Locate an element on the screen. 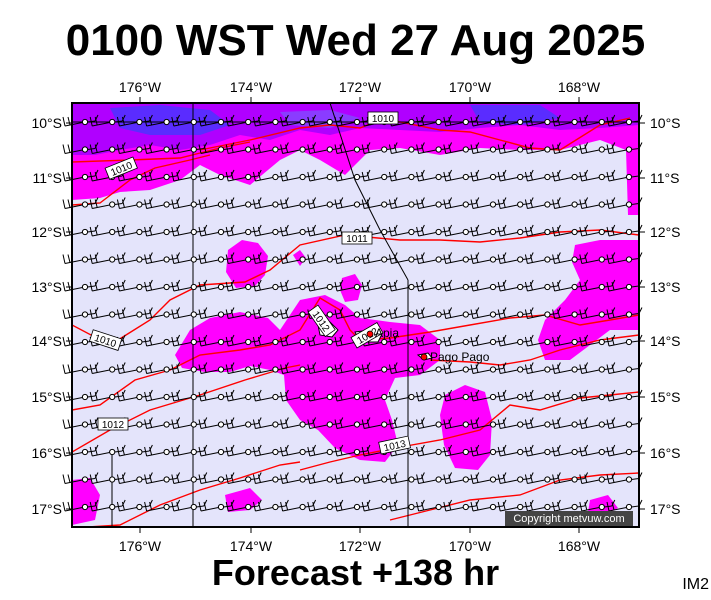  lat-label: 11°S is located at coordinates (664, 178).